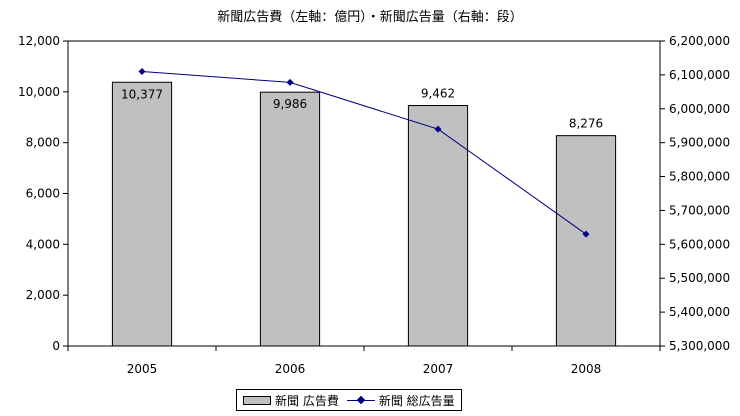 The image size is (740, 416). What do you see at coordinates (360, 400) in the screenshot?
I see `legend-swatch-line` at bounding box center [360, 400].